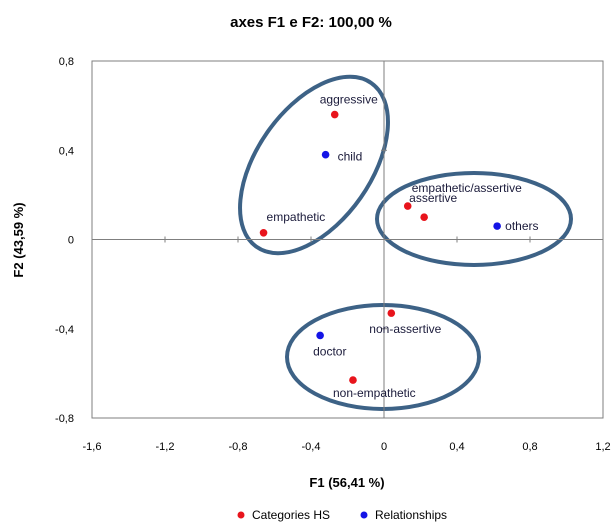 The image size is (612, 526). I want to click on legend: Categories HS Relationships, so click(342, 515).